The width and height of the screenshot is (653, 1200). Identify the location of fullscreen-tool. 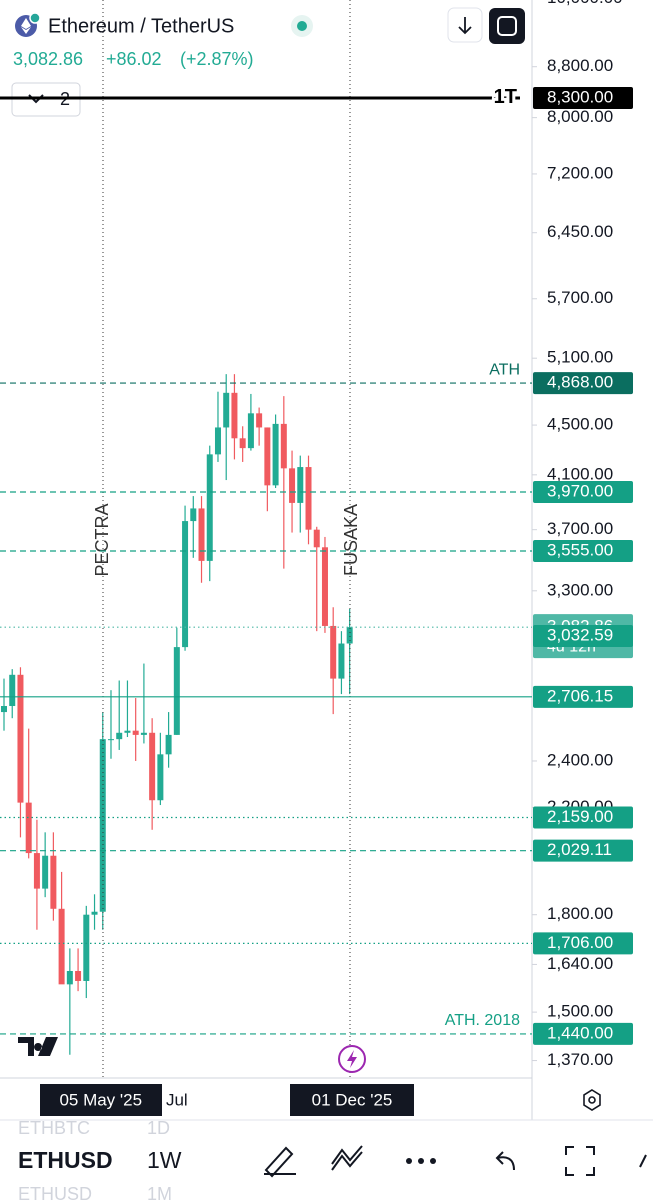
(580, 1161).